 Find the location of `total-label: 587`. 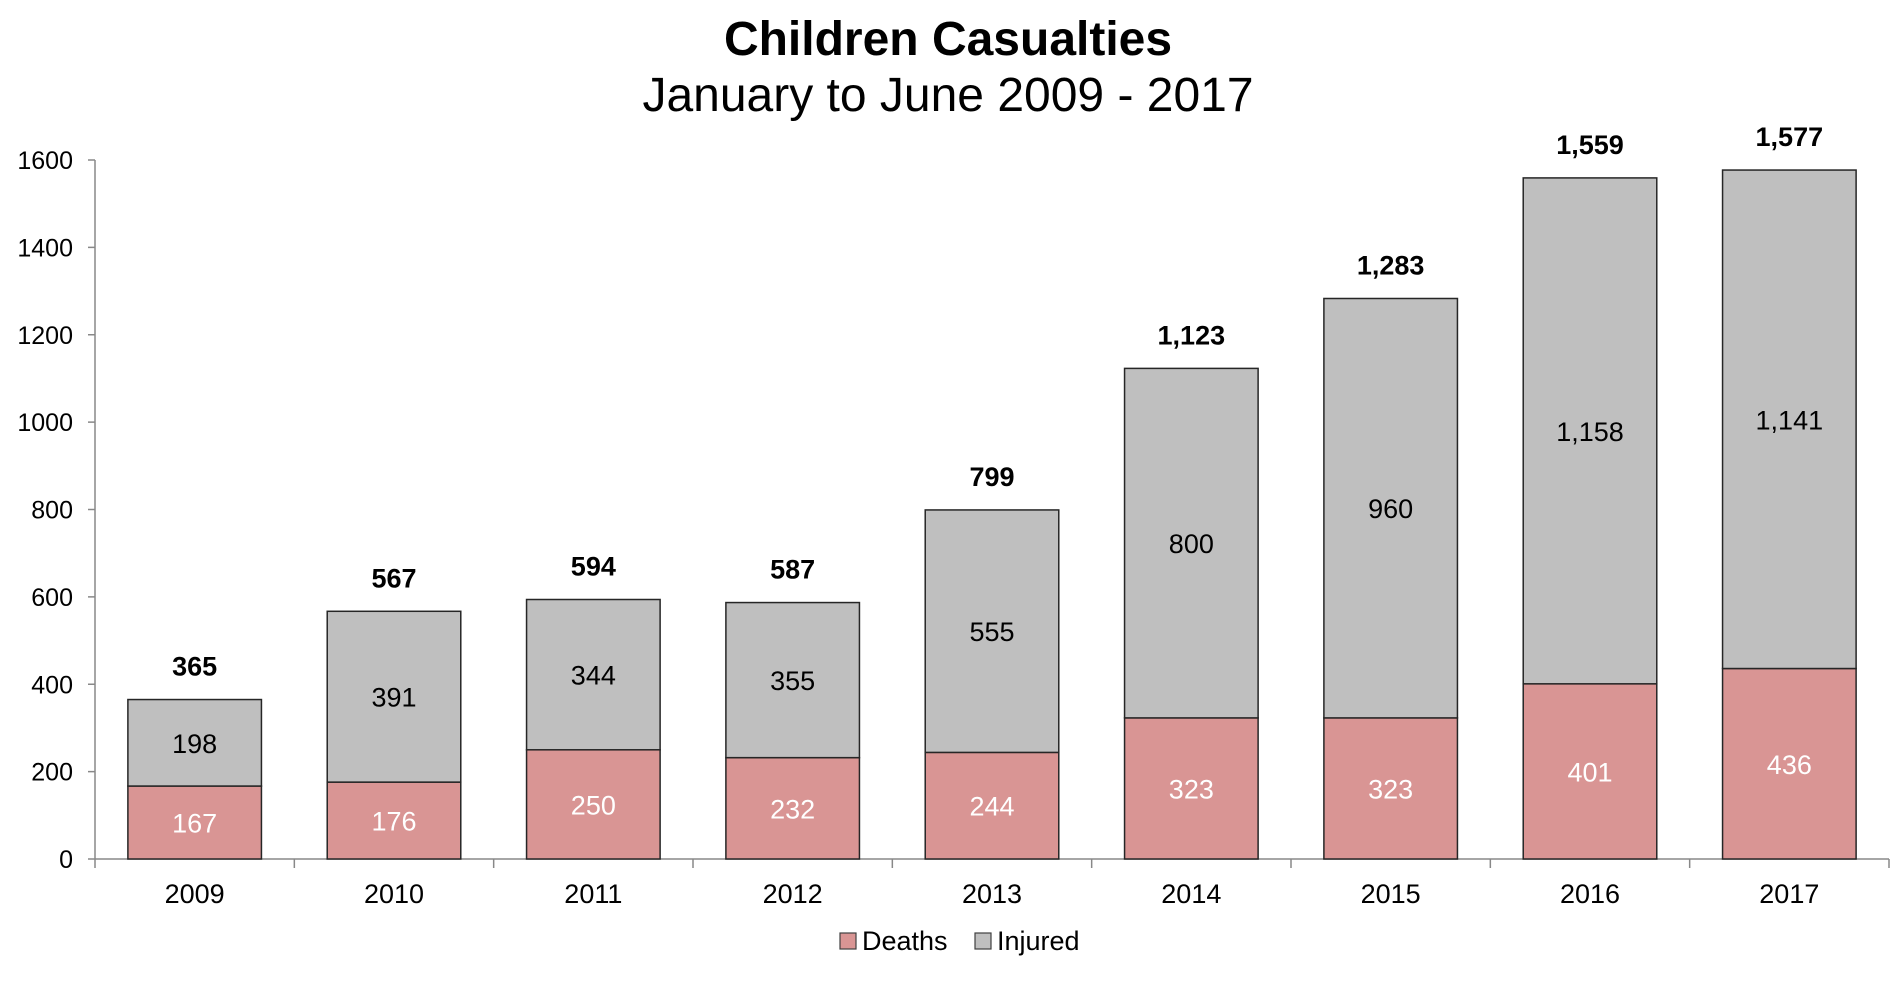

total-label: 587 is located at coordinates (792, 570).